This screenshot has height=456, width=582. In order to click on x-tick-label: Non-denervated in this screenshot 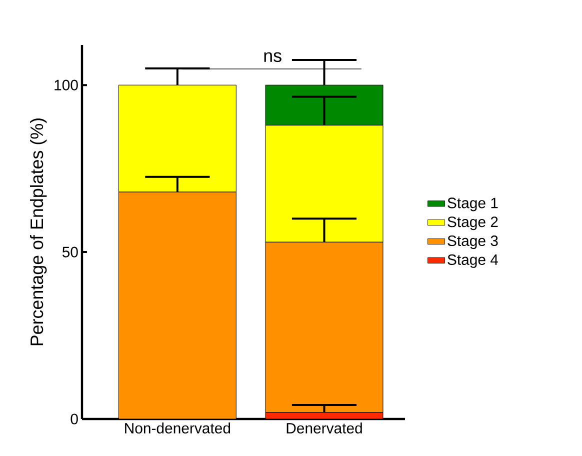, I will do `click(177, 428)`.